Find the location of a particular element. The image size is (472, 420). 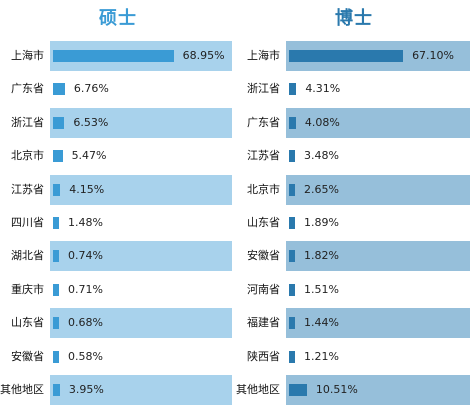

master-category-label: 广东省 is located at coordinates (27, 89).